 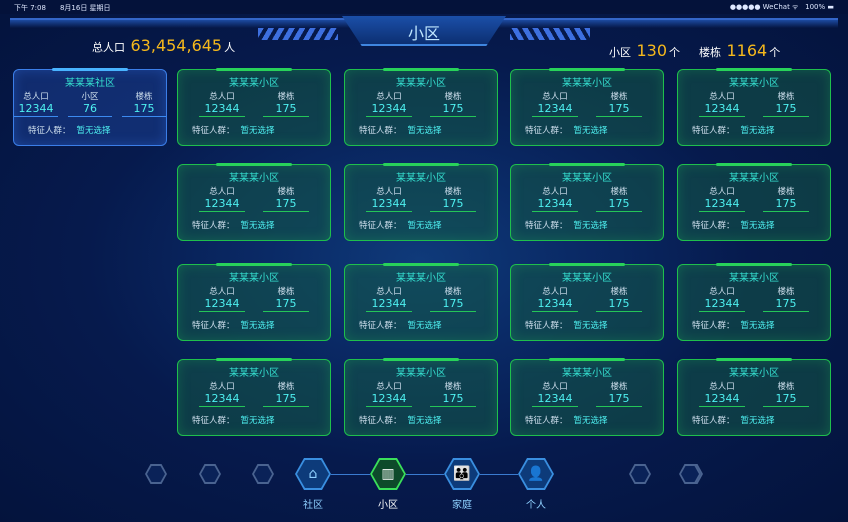 What do you see at coordinates (313, 505) in the screenshot?
I see `nav-label: 社区` at bounding box center [313, 505].